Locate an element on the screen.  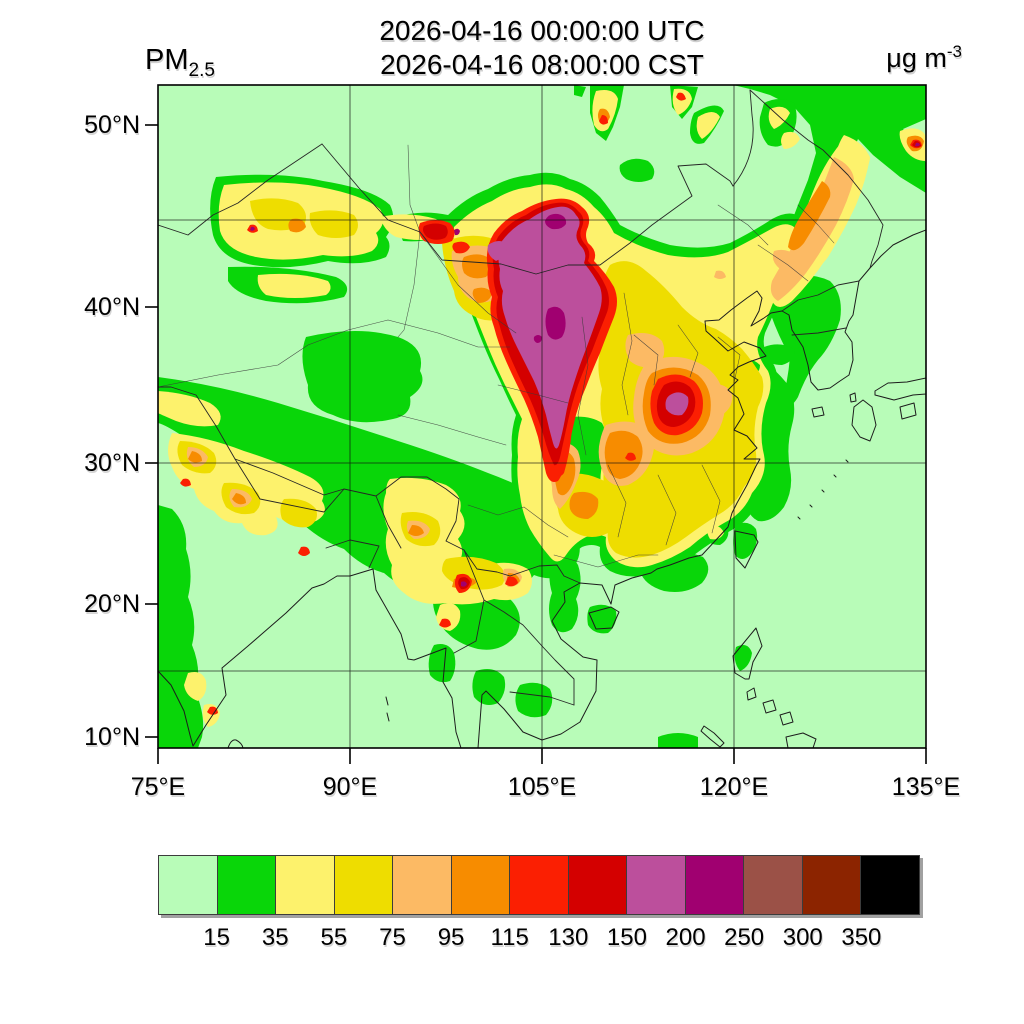
units-exponent: -3 is located at coordinates (954, 51).